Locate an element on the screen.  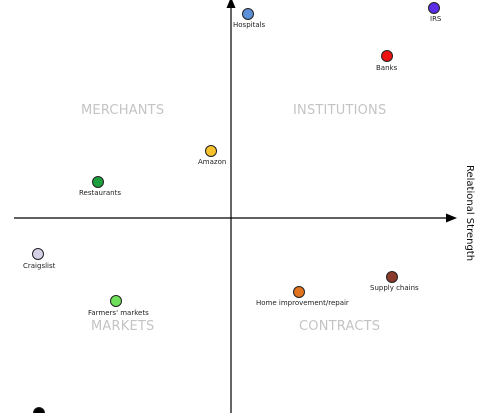
point-irs is located at coordinates (434, 8).